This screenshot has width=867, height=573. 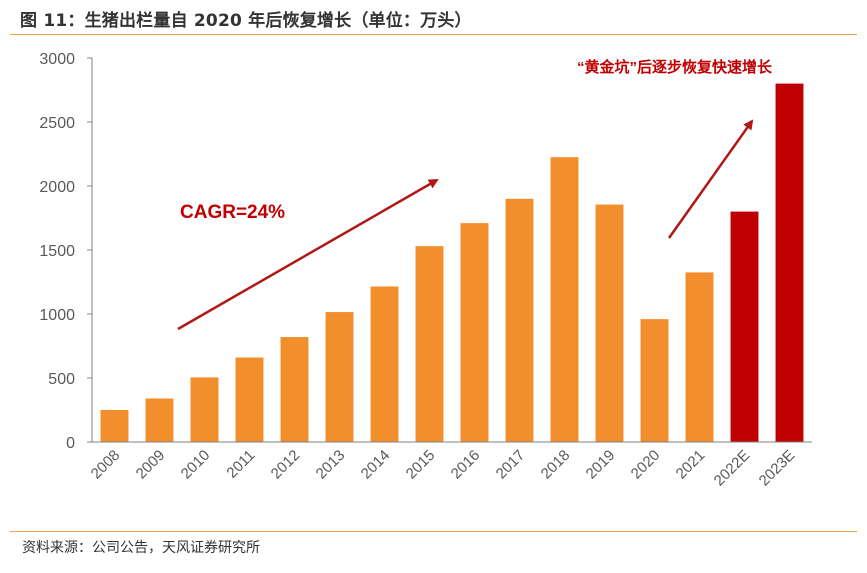 What do you see at coordinates (691, 465) in the screenshot?
I see `x-tick-label-2021: 2021` at bounding box center [691, 465].